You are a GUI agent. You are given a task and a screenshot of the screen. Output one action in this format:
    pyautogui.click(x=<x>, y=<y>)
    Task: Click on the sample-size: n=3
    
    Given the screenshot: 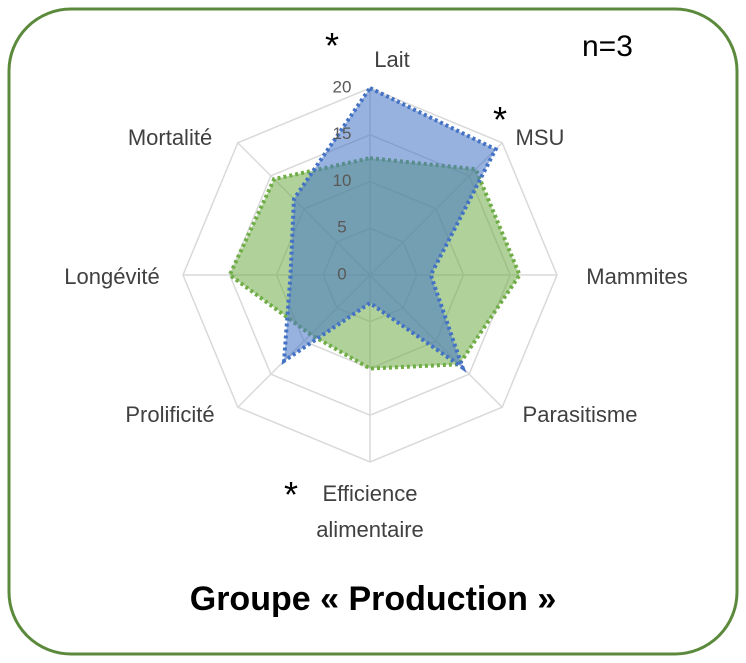 What is the action you would take?
    pyautogui.click(x=607, y=46)
    